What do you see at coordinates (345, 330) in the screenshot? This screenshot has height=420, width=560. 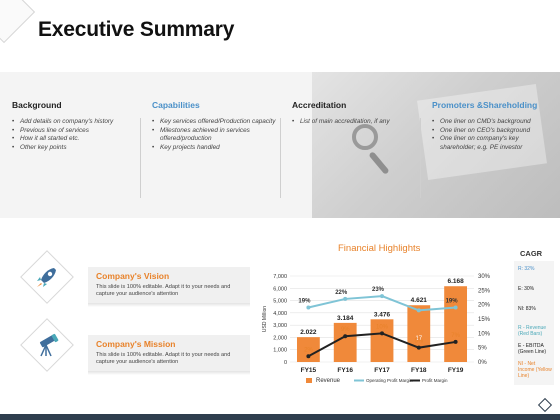 I see `line-value-label: 9%` at bounding box center [345, 330].